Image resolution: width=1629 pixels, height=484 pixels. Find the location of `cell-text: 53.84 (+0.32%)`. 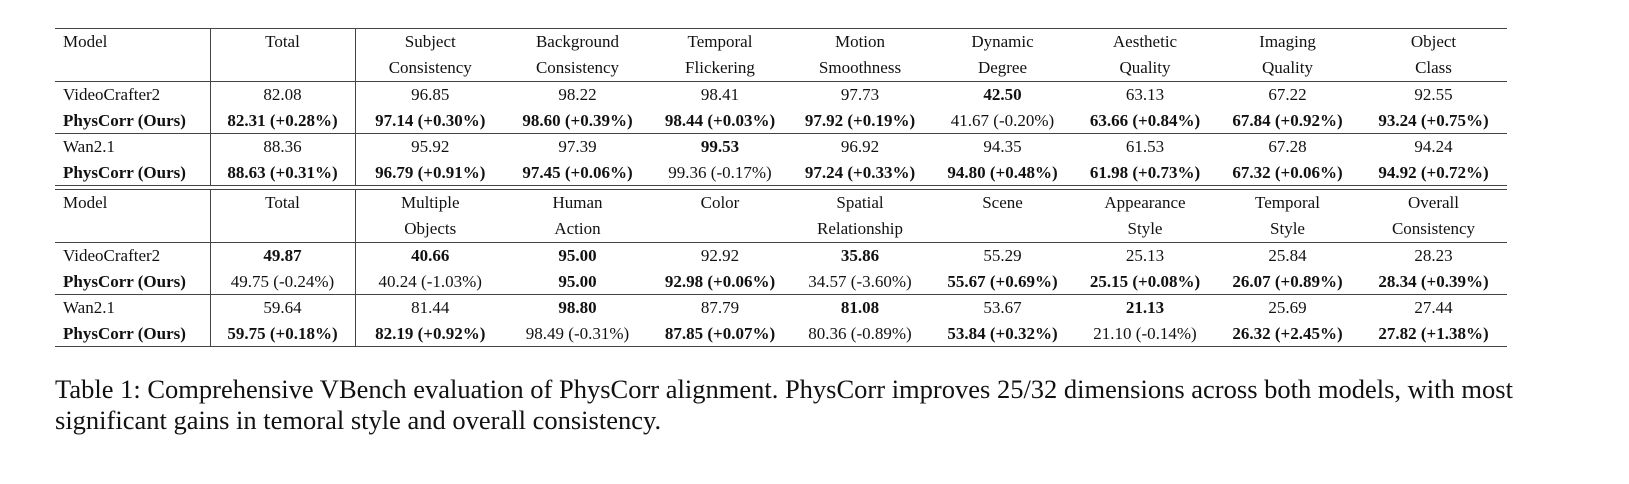

cell-text: 53.84 (+0.32%) is located at coordinates (1002, 333).